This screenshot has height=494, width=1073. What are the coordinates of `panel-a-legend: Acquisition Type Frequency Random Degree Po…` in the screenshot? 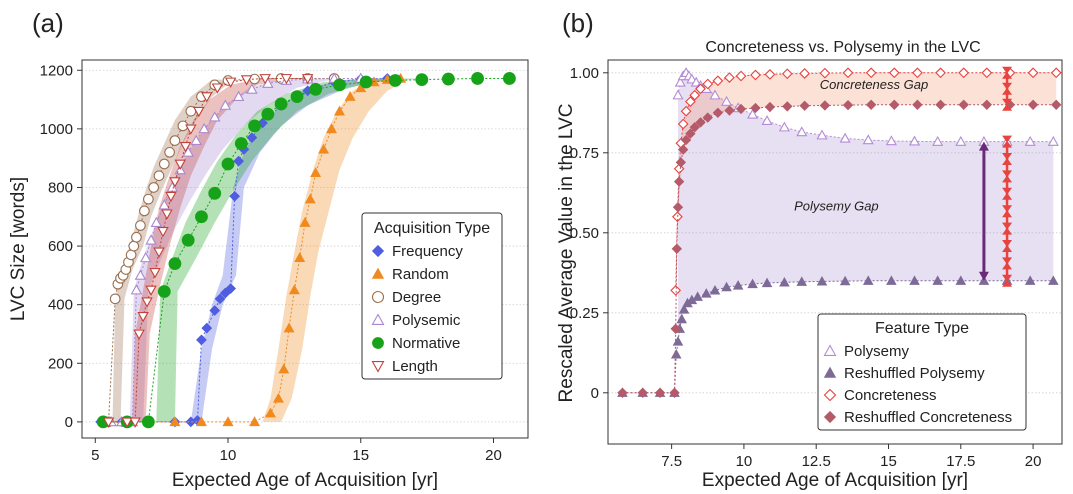 It's located at (432, 296).